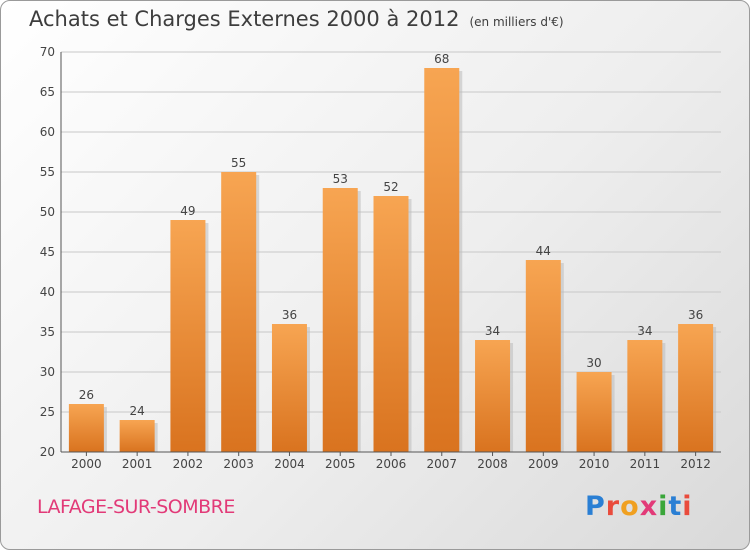 Image resolution: width=750 pixels, height=550 pixels. Describe the element at coordinates (137, 436) in the screenshot. I see `bar-2001` at that location.